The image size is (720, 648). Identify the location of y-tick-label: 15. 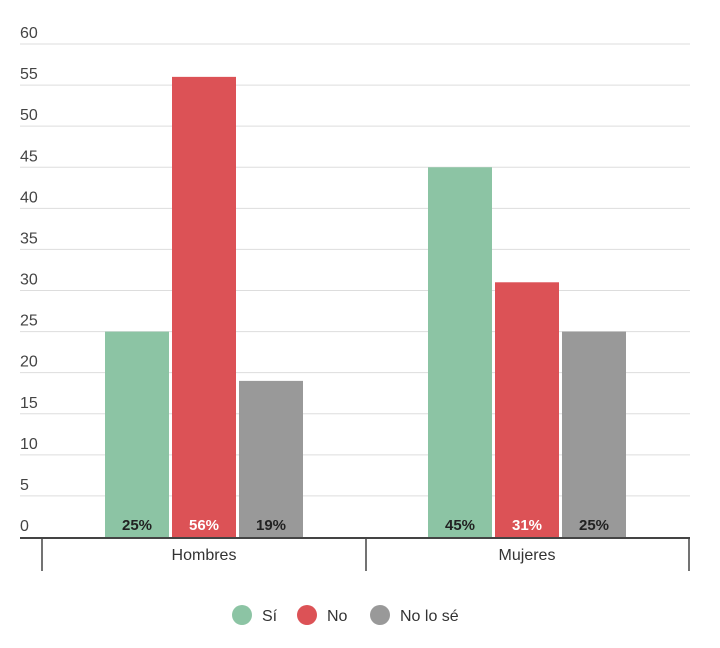
(29, 403).